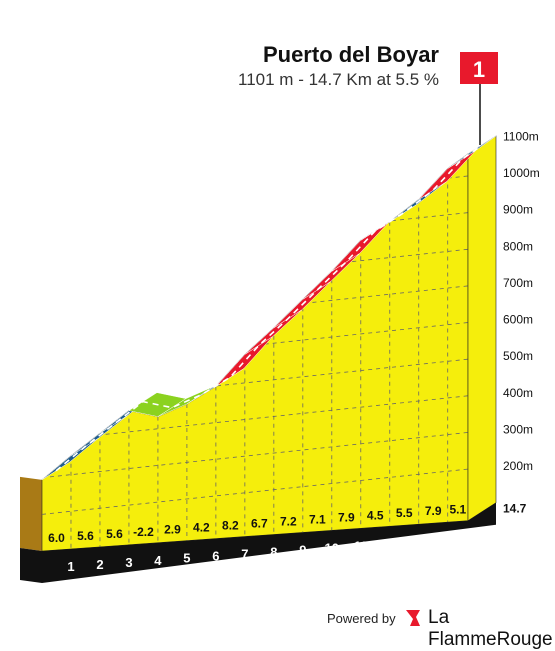 The width and height of the screenshot is (555, 651). I want to click on gradient-label: 5.5, so click(404, 513).